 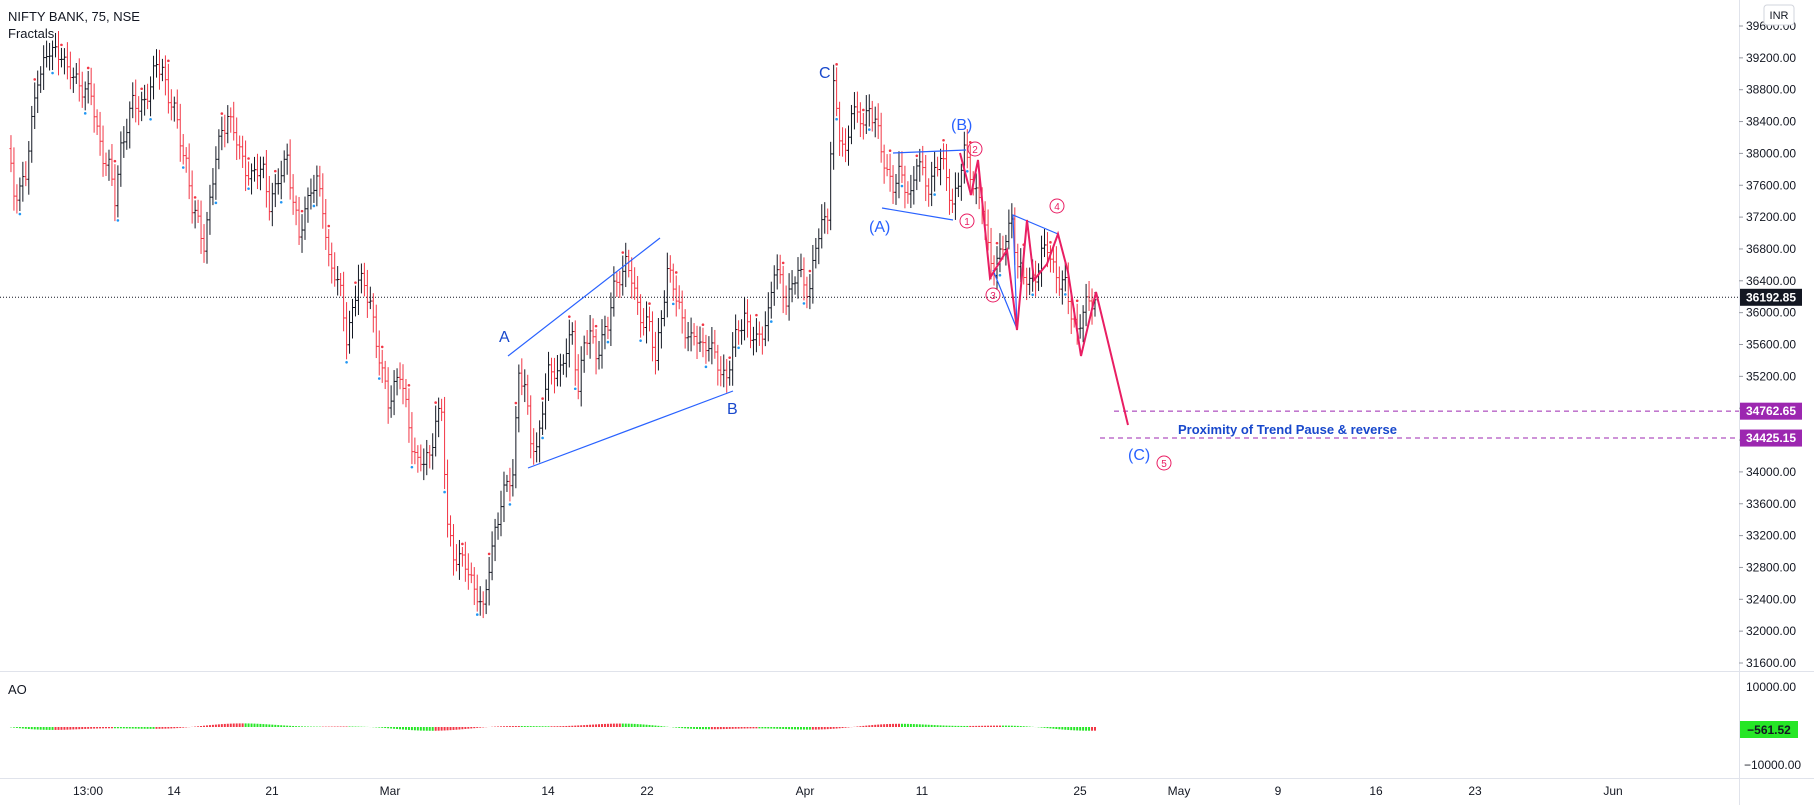 What do you see at coordinates (825, 73) in the screenshot?
I see `wave-label-c: C` at bounding box center [825, 73].